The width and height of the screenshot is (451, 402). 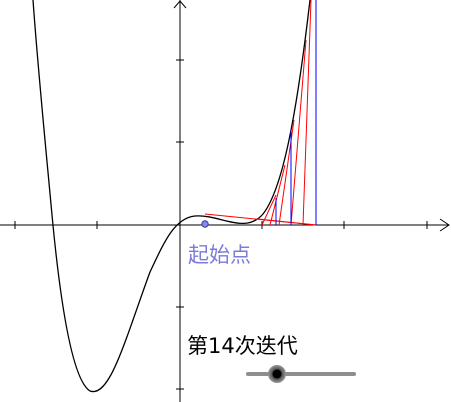 What do you see at coordinates (180, 4) in the screenshot?
I see `y-axis-arrow-icon` at bounding box center [180, 4].